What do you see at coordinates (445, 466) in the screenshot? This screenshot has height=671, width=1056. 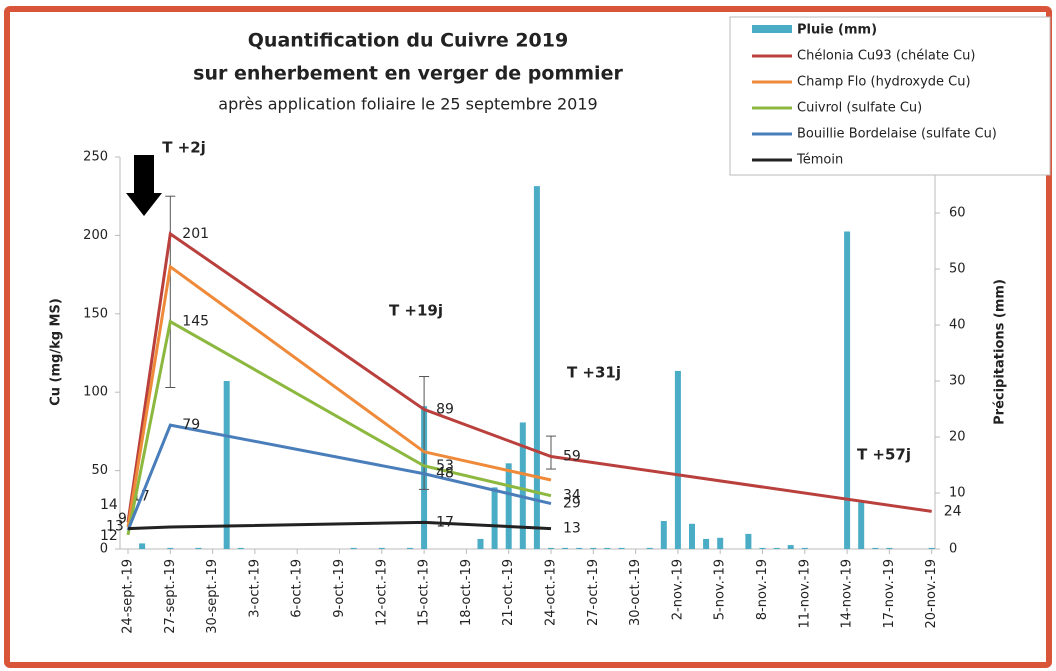 I see `data-label: 53` at bounding box center [445, 466].